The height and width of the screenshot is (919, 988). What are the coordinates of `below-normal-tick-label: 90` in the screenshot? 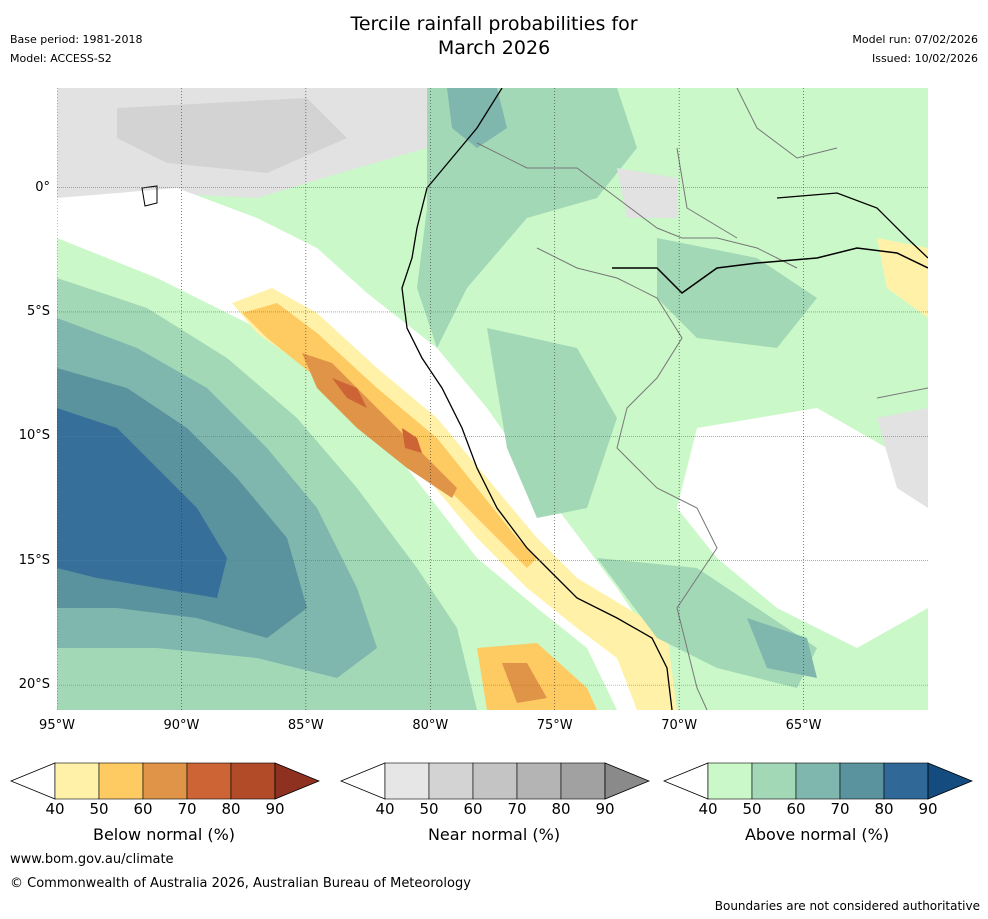 It's located at (275, 809).